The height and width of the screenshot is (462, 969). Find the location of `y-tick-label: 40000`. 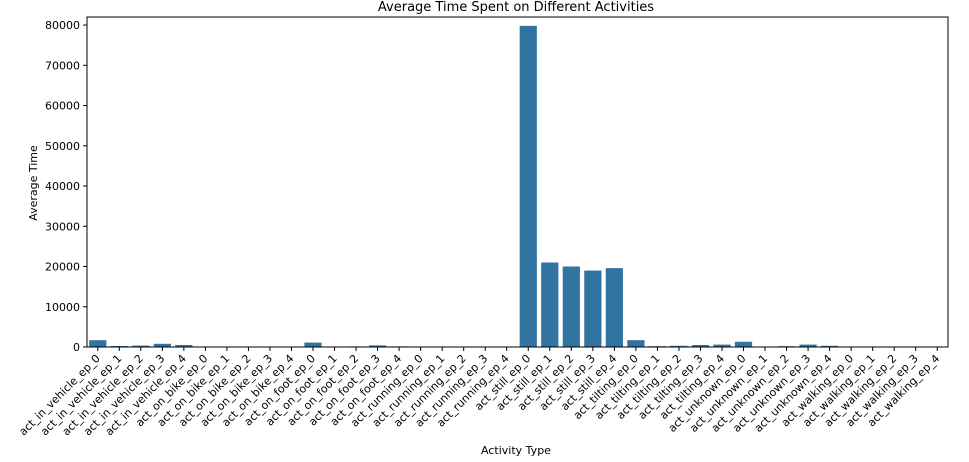

y-tick-label: 40000 is located at coordinates (62, 186).